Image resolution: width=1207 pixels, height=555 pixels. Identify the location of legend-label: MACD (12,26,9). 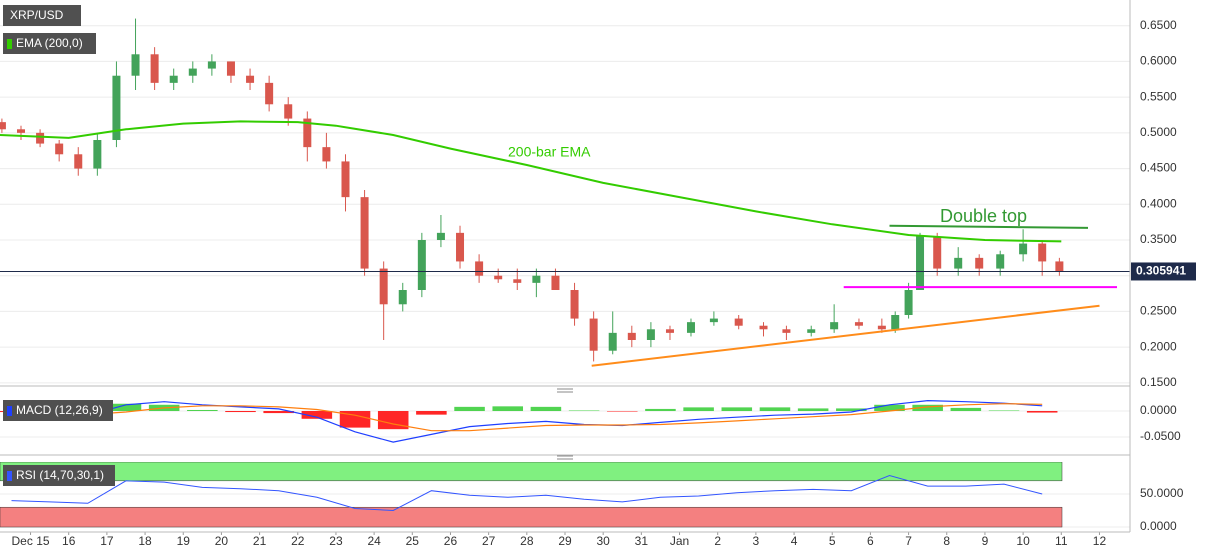
(59, 410).